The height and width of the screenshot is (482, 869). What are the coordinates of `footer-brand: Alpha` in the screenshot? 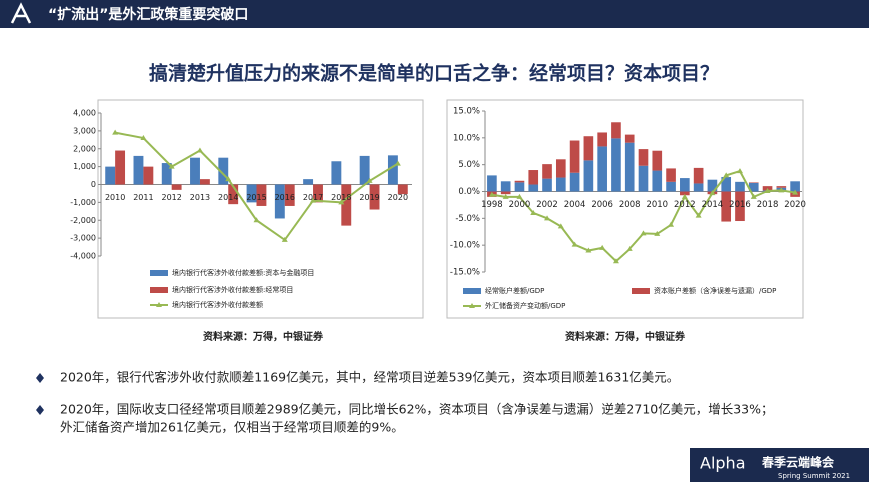 It's located at (723, 463).